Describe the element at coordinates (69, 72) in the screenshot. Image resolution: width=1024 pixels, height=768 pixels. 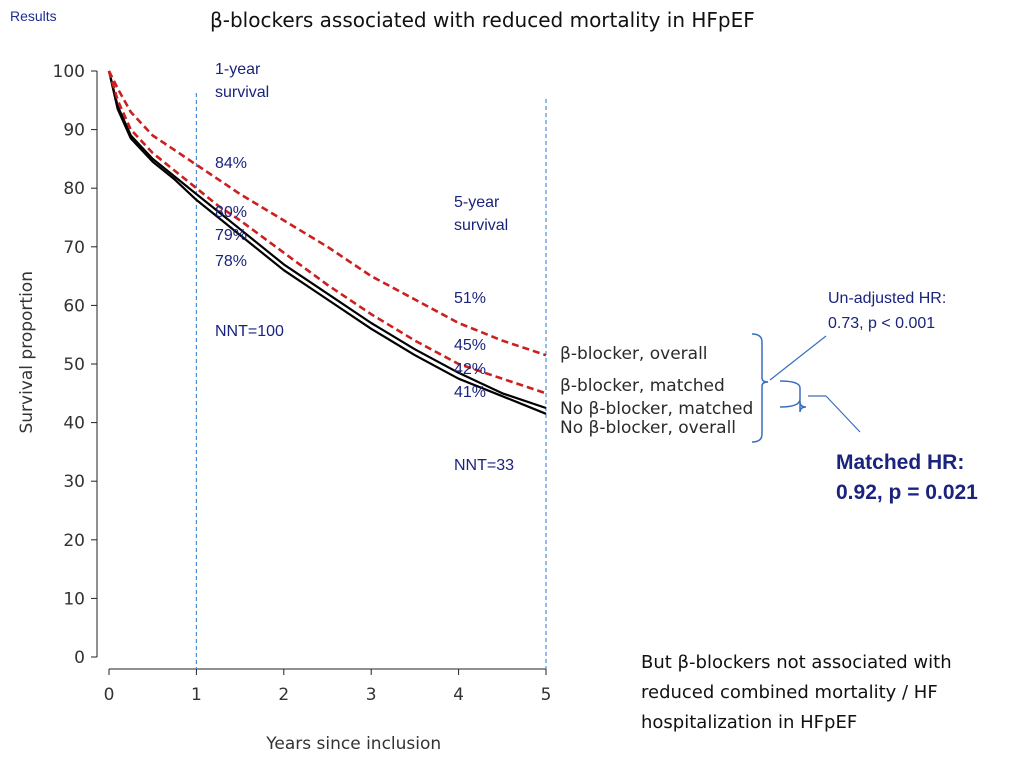
I see `y-tick-label: 100` at that location.